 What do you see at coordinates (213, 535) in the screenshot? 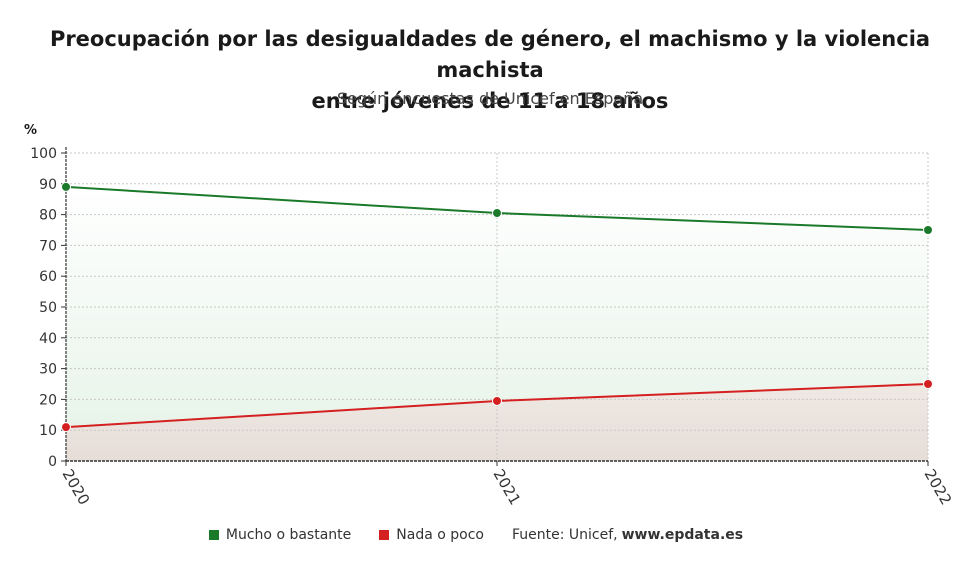
I see `legend-swatch-mucho` at bounding box center [213, 535].